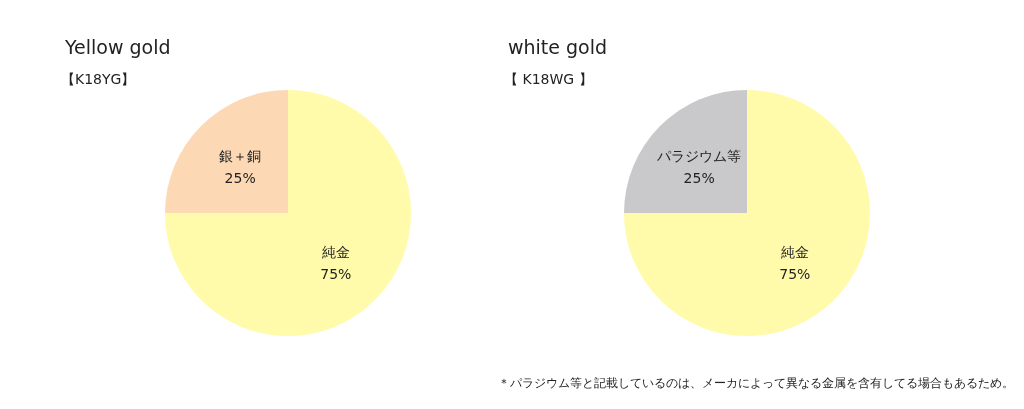  What do you see at coordinates (98, 79) in the screenshot?
I see `chart-subtitle: 【K18YG】` at bounding box center [98, 79].